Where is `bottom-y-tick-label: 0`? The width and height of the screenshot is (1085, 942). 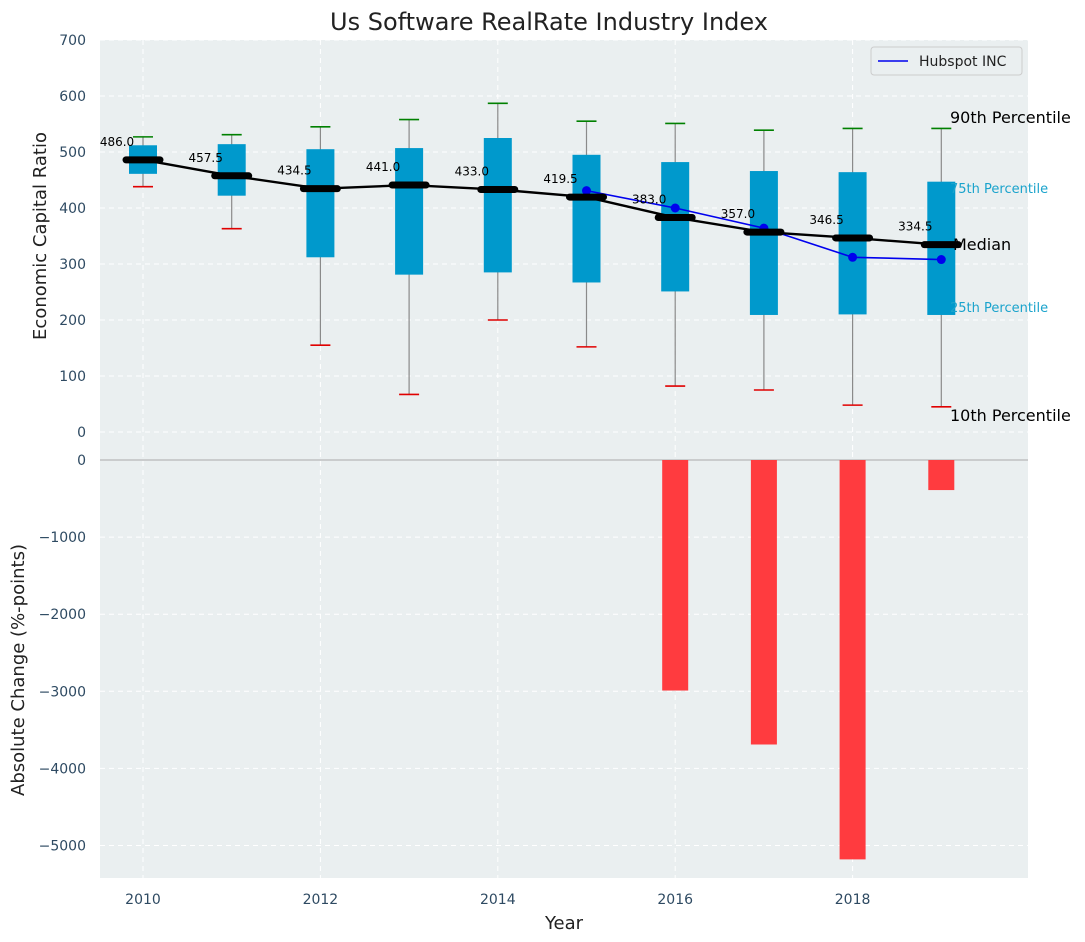 bottom-y-tick-label: 0 is located at coordinates (81, 461).